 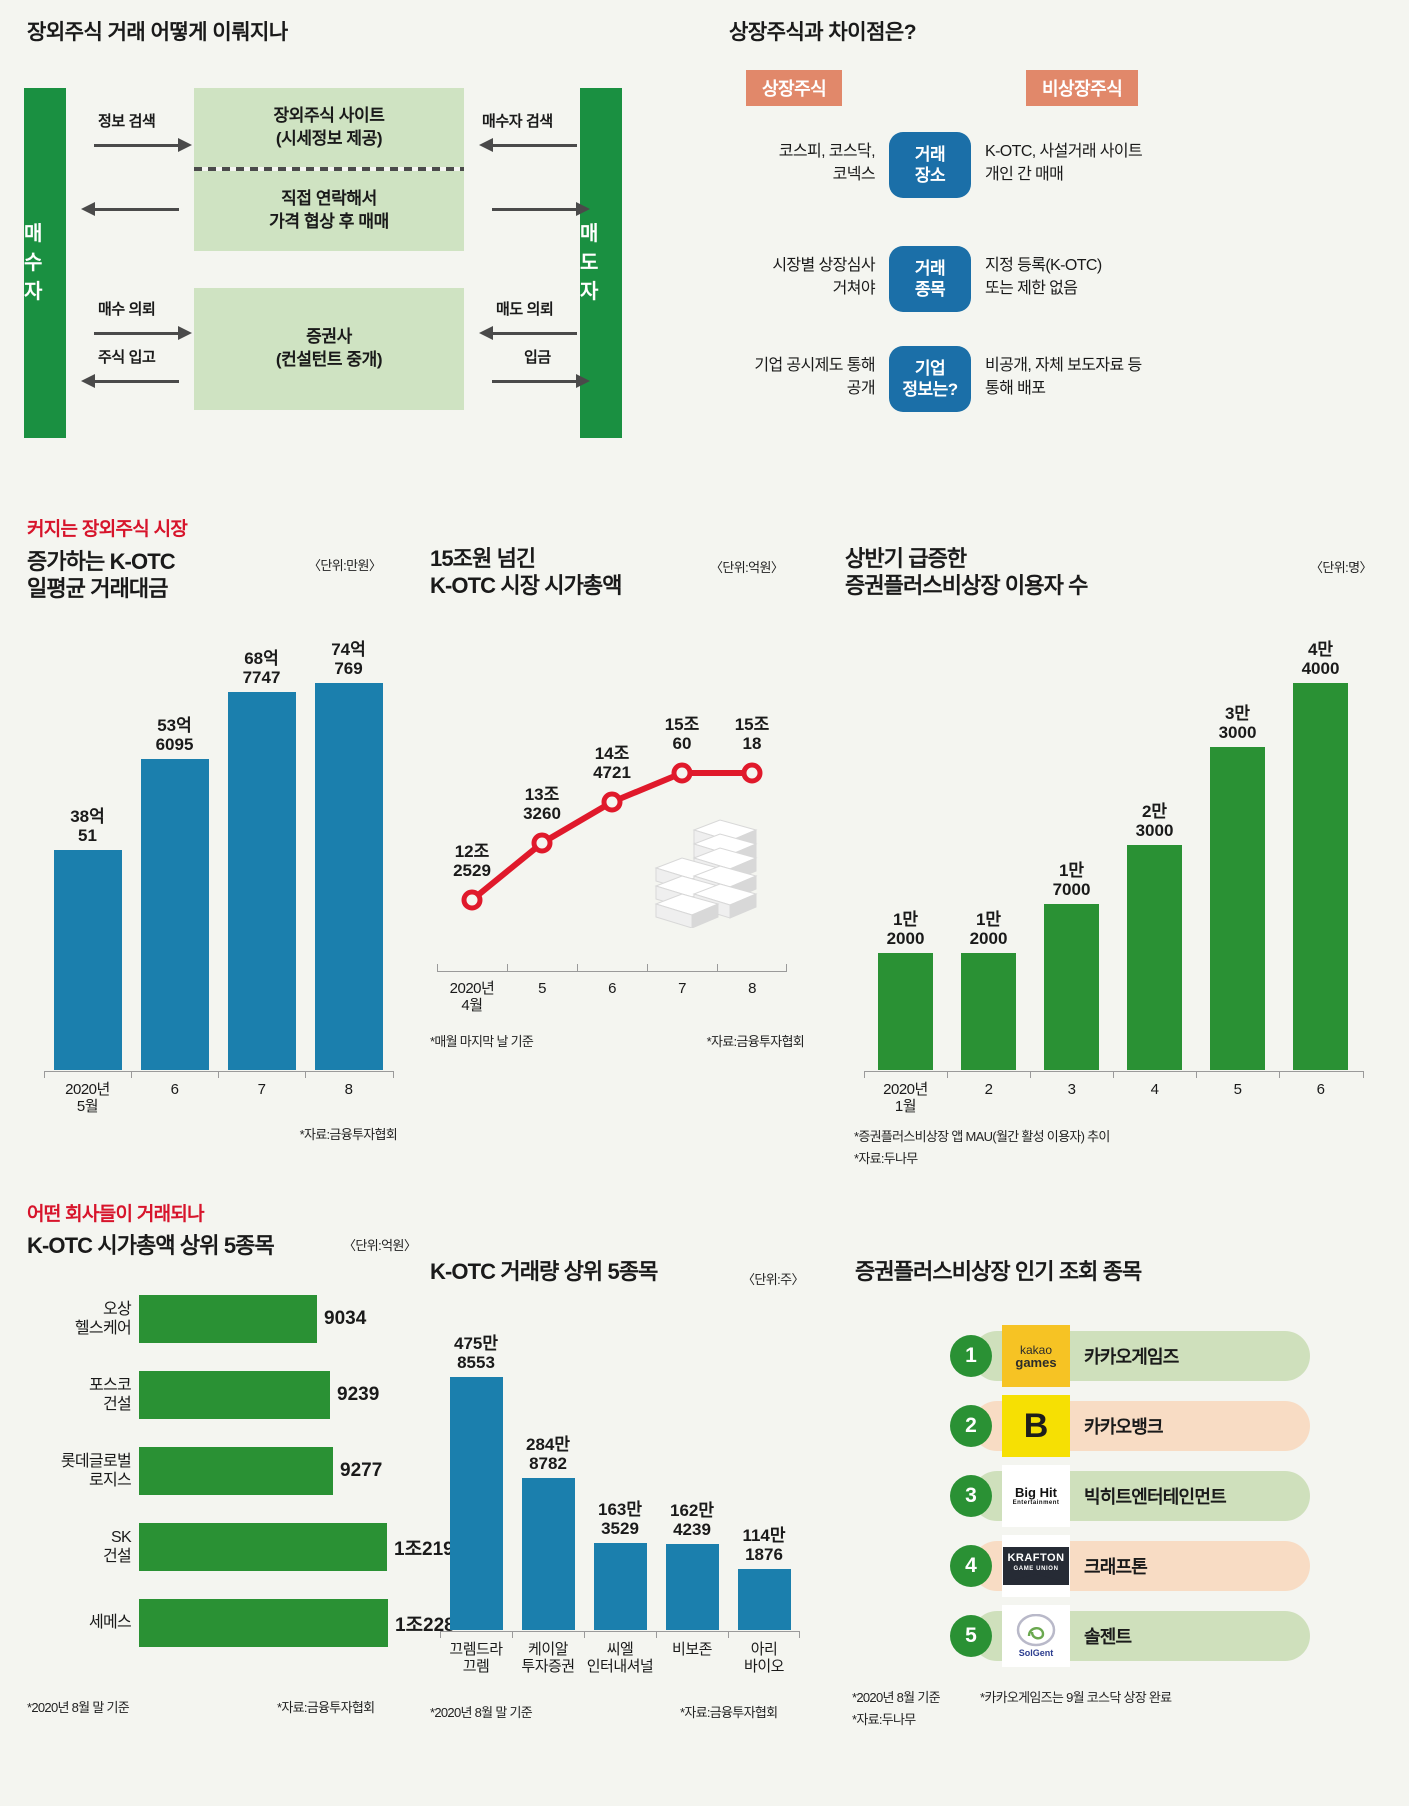 What do you see at coordinates (1114, 1071) in the screenshot?
I see `chart3-x-axis` at bounding box center [1114, 1071].